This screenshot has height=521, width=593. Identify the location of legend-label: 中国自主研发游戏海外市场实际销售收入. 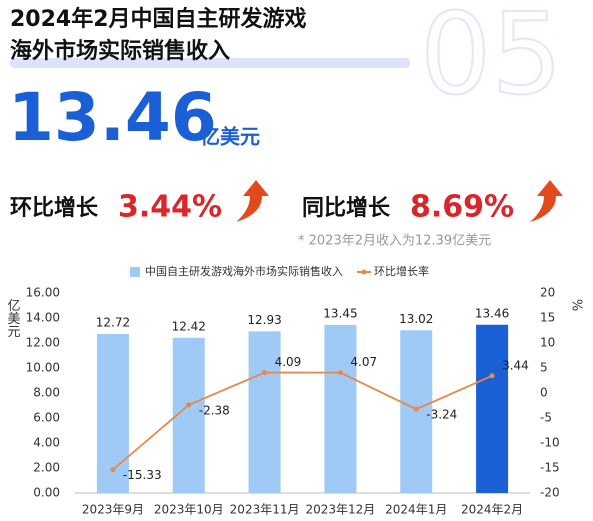
(244, 271).